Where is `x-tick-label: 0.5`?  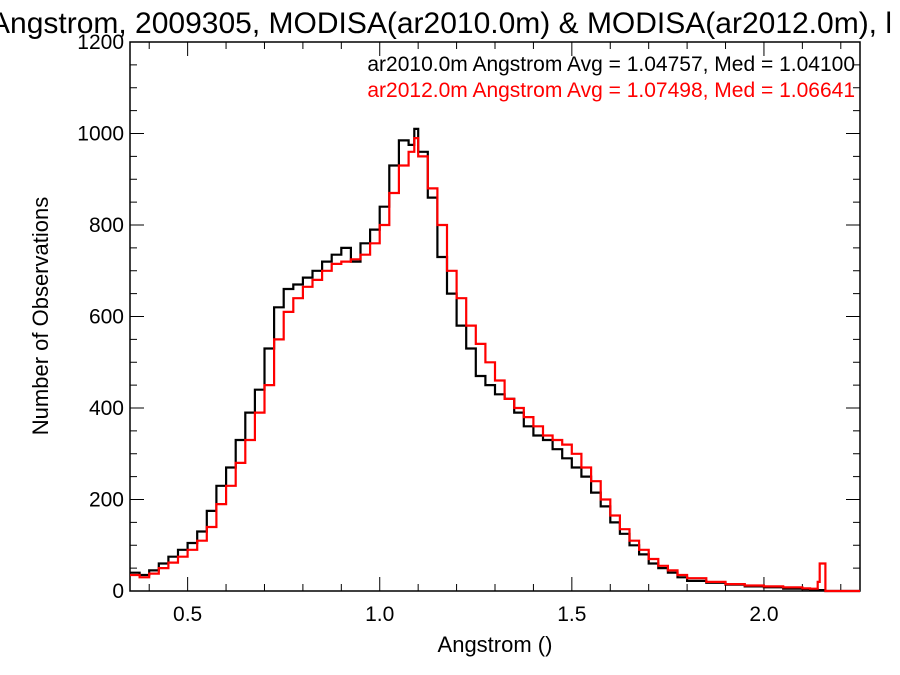
x-tick-label: 0.5 is located at coordinates (187, 614).